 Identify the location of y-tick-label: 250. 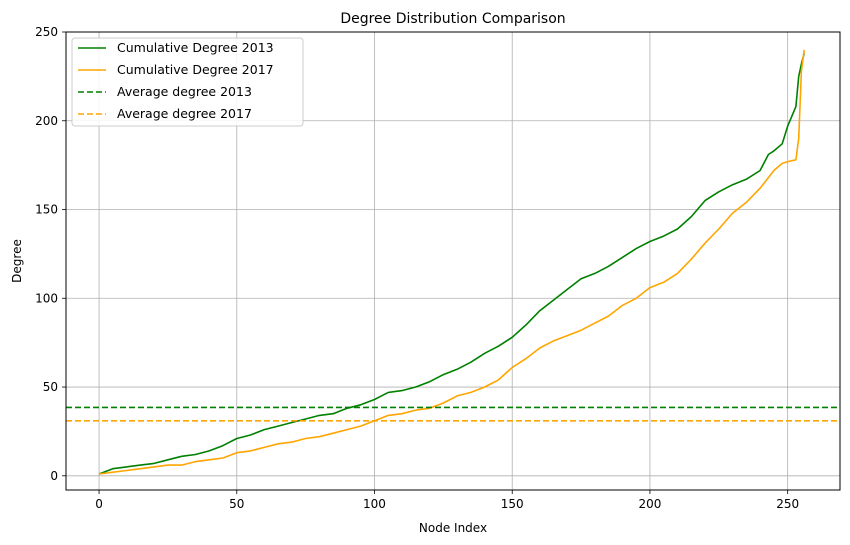
(46, 32).